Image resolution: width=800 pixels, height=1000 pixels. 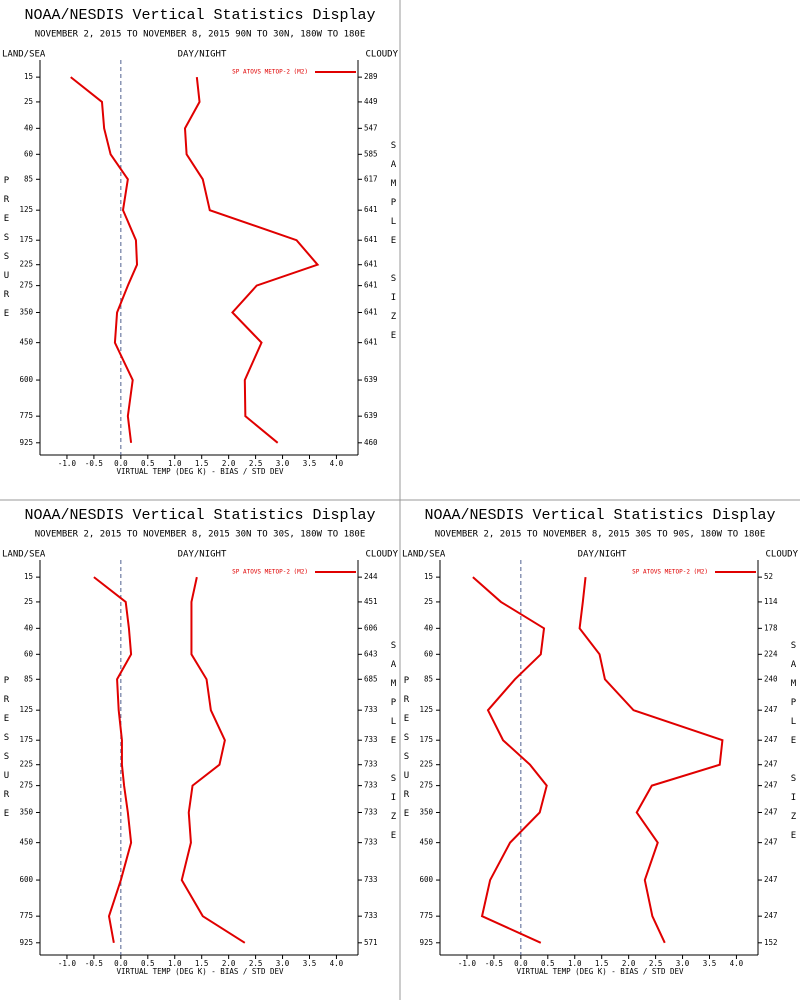 I want to click on sample-size: 152, so click(x=771, y=942).